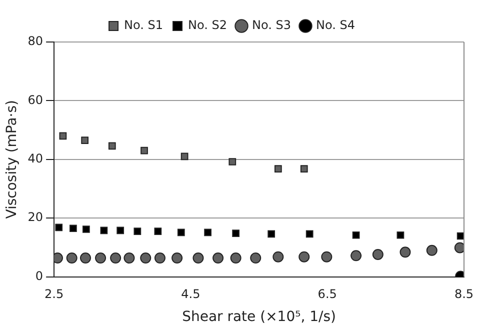  Describe the element at coordinates (12, 159) in the screenshot. I see `y-axis-title: Viscosity (mPa·s)` at that location.